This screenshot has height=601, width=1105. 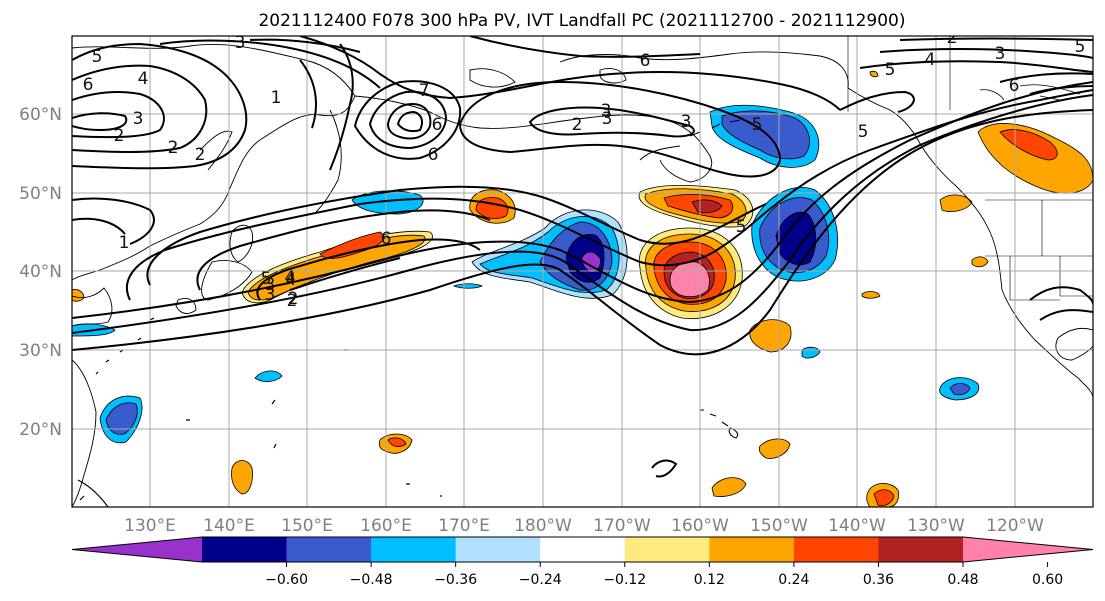 I want to click on colorbar-tick-label: −0.60, so click(x=286, y=580).